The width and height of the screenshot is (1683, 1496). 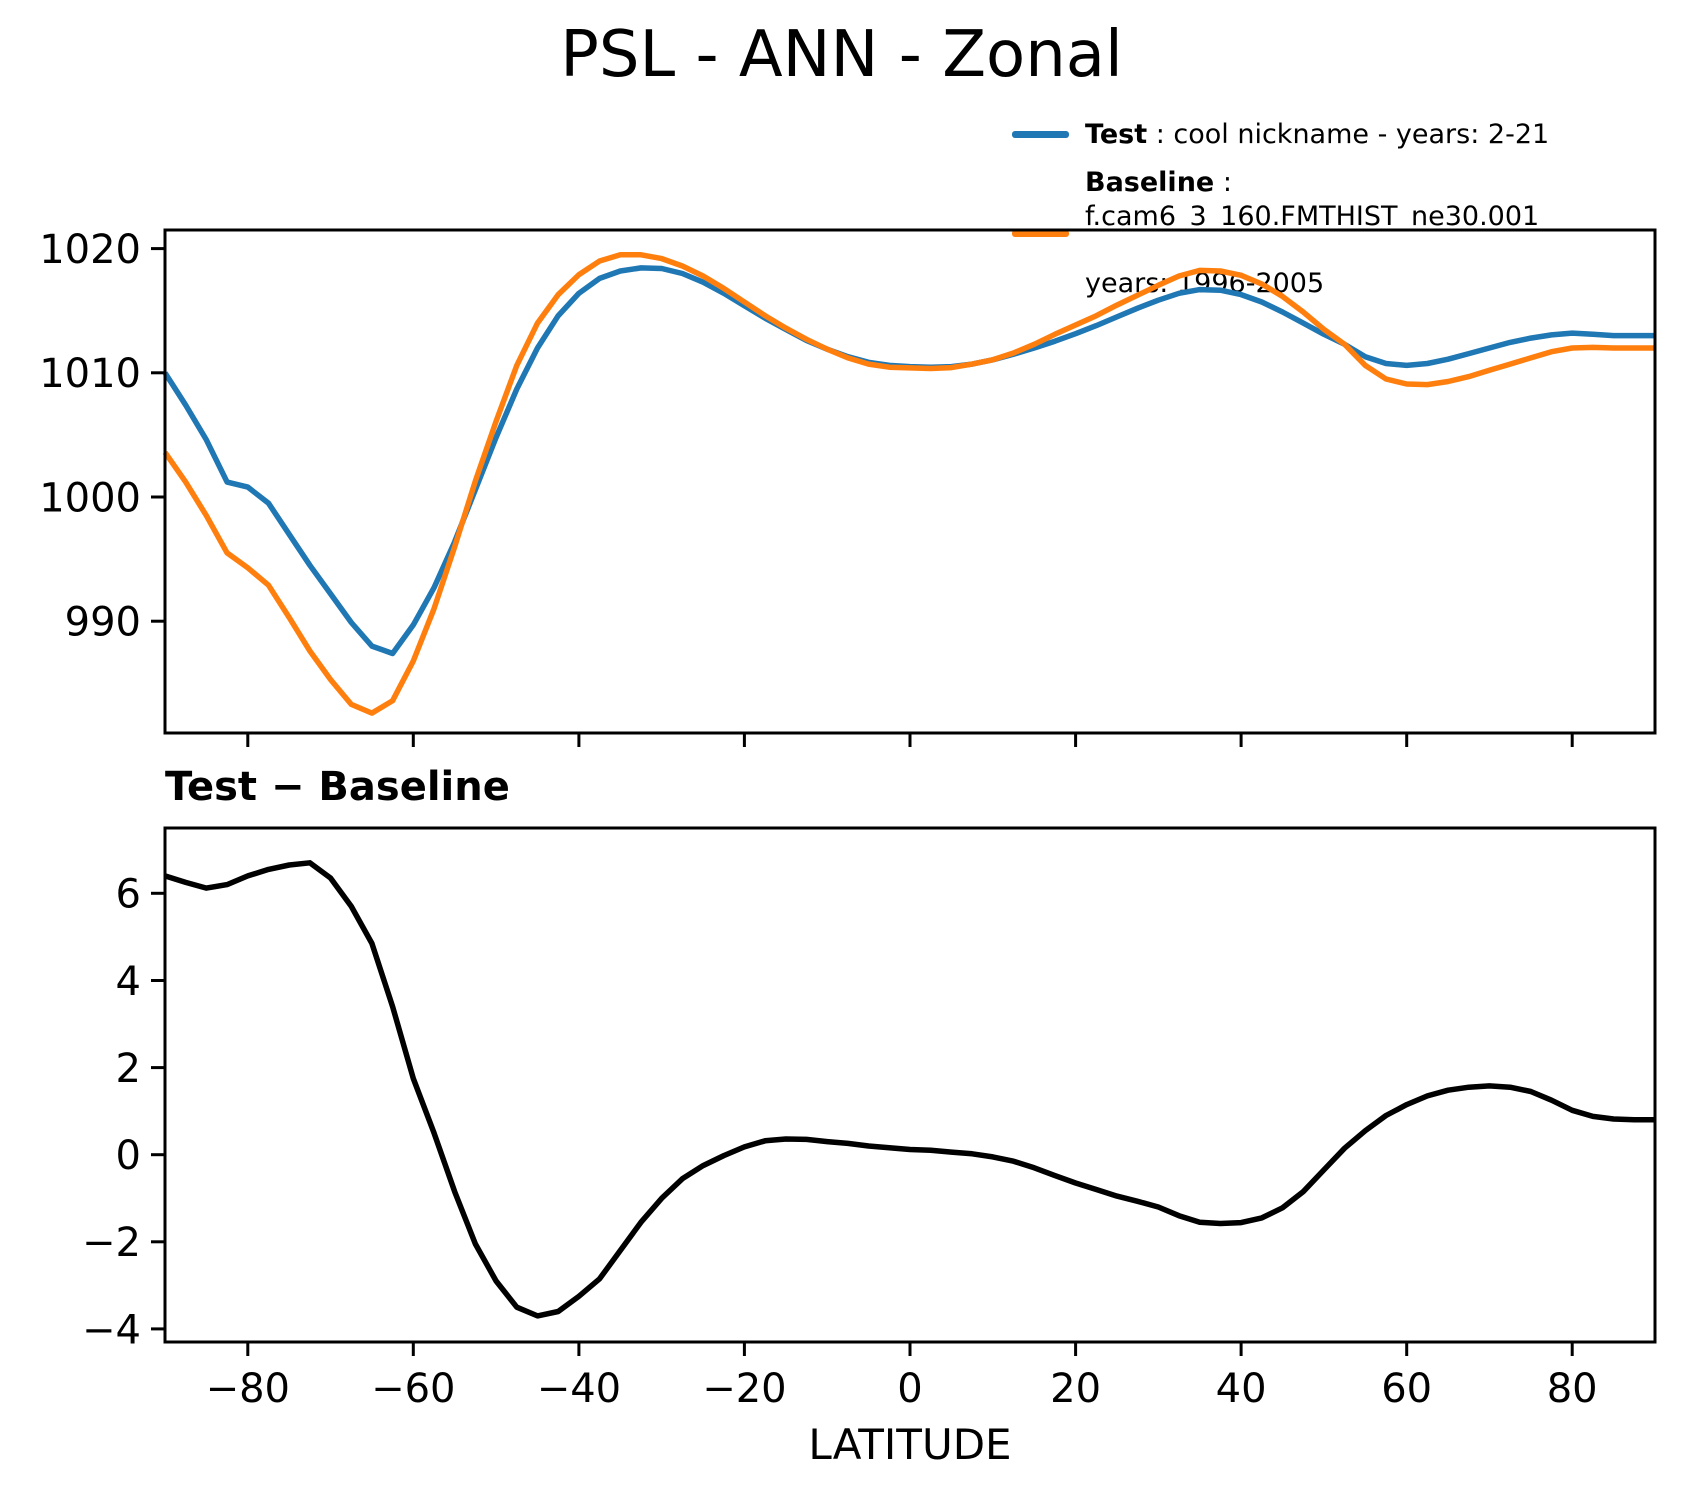 What do you see at coordinates (1040, 135) in the screenshot?
I see `test-line-swatch` at bounding box center [1040, 135].